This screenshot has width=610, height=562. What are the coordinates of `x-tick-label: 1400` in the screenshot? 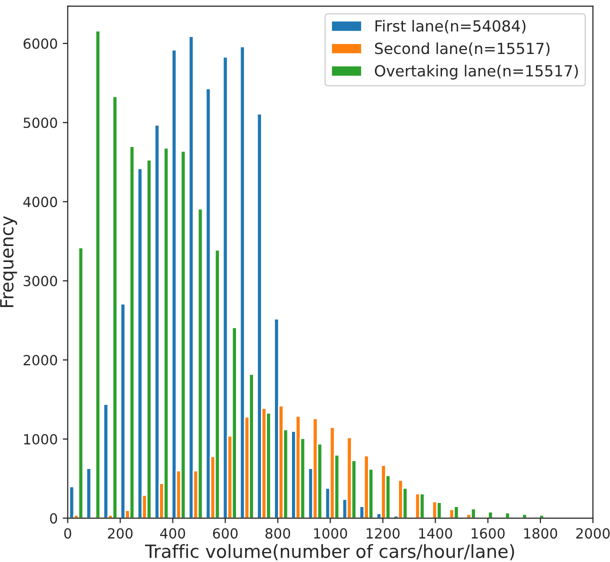 It's located at (435, 533).